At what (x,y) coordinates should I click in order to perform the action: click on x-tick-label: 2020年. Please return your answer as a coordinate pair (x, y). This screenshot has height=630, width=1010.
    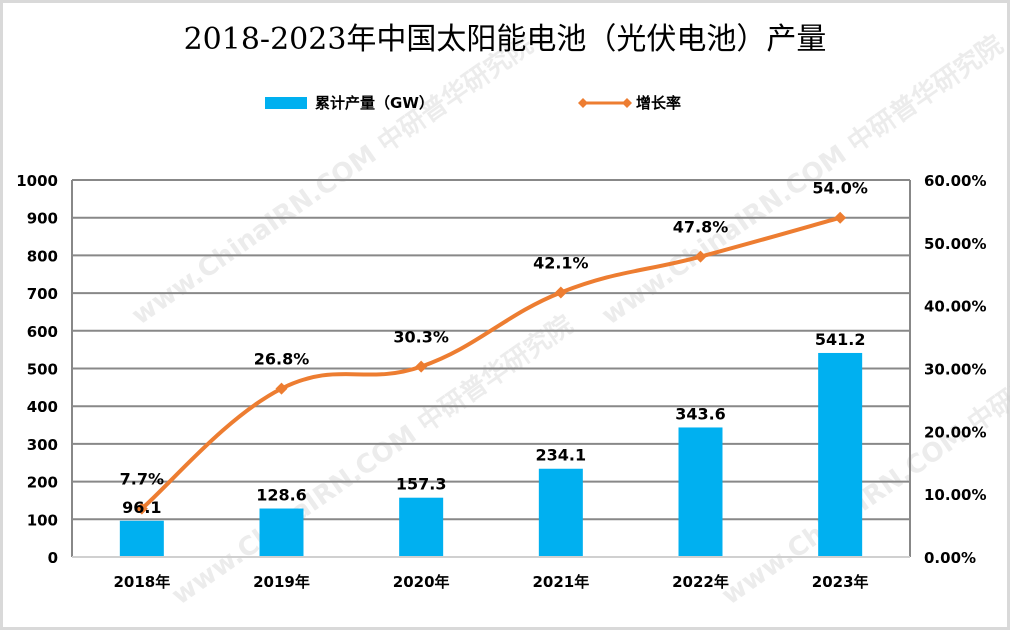
    Looking at the image, I should click on (421, 582).